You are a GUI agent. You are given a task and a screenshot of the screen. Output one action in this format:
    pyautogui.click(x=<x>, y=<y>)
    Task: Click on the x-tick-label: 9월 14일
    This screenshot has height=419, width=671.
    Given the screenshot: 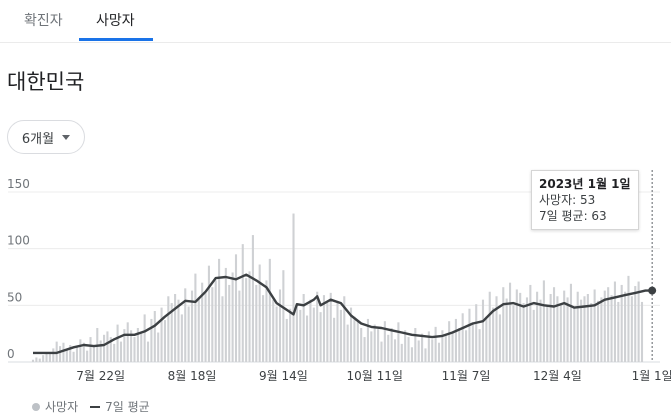 What is the action you would take?
    pyautogui.click(x=283, y=376)
    